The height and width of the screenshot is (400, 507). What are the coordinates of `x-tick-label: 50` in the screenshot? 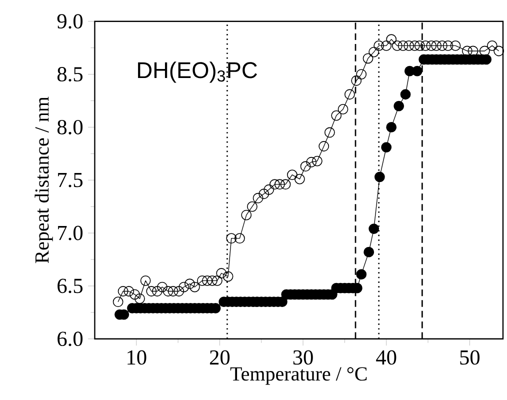 It's located at (470, 357).